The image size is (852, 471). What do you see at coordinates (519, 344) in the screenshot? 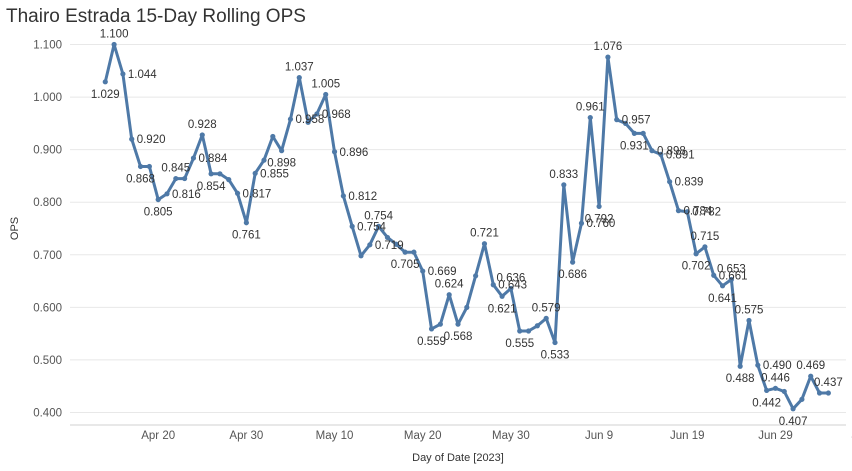
I see `data-label: 0.555` at bounding box center [519, 344].